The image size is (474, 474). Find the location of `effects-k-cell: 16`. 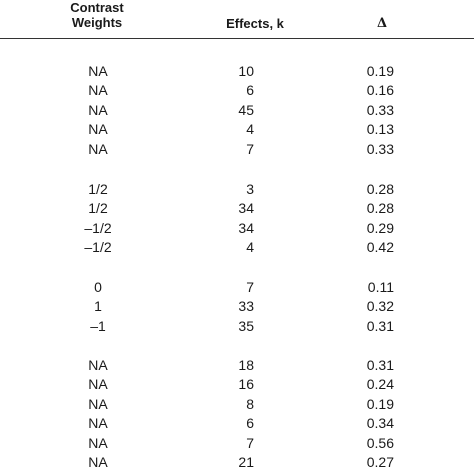

effects-k-cell: 16 is located at coordinates (246, 384).